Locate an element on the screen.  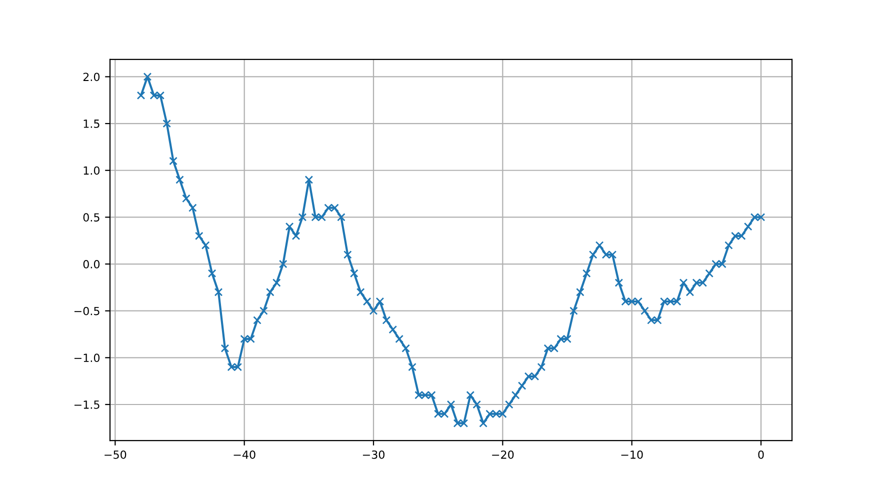
x-tick-label: 0 is located at coordinates (761, 454).